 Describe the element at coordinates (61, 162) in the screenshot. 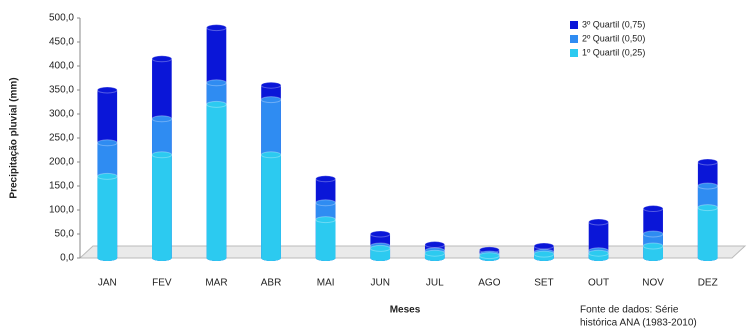

I see `y-tick-label: 200,0` at that location.